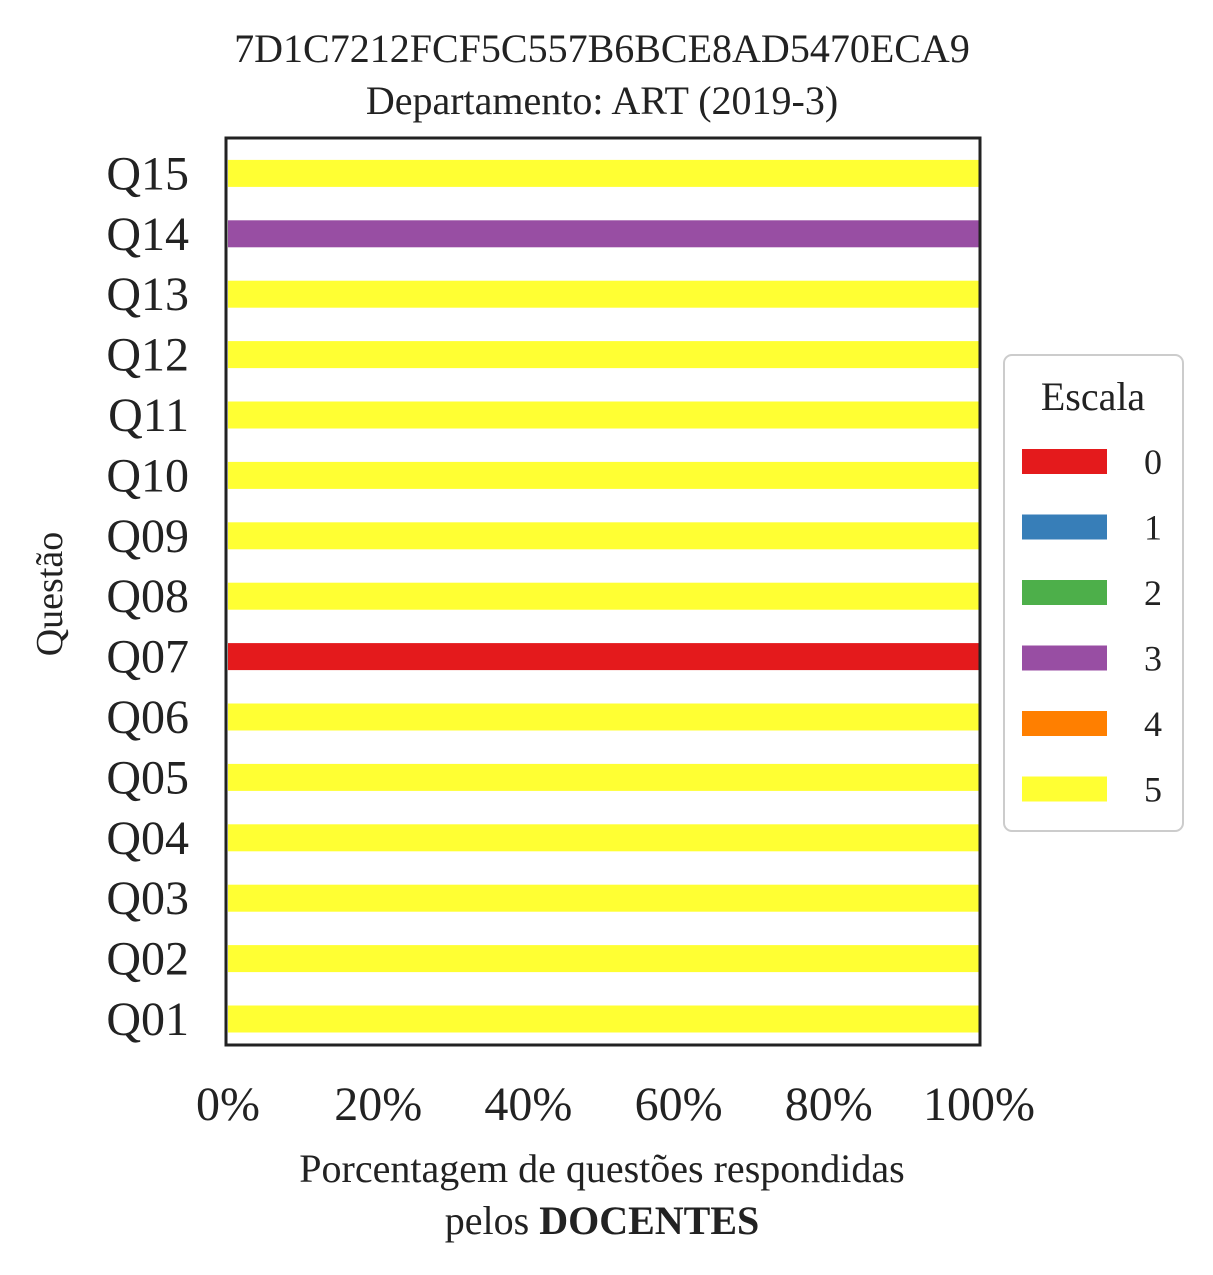 The width and height of the screenshot is (1213, 1275). What do you see at coordinates (679, 1104) in the screenshot?
I see `x-tick-label-3: 60%` at bounding box center [679, 1104].